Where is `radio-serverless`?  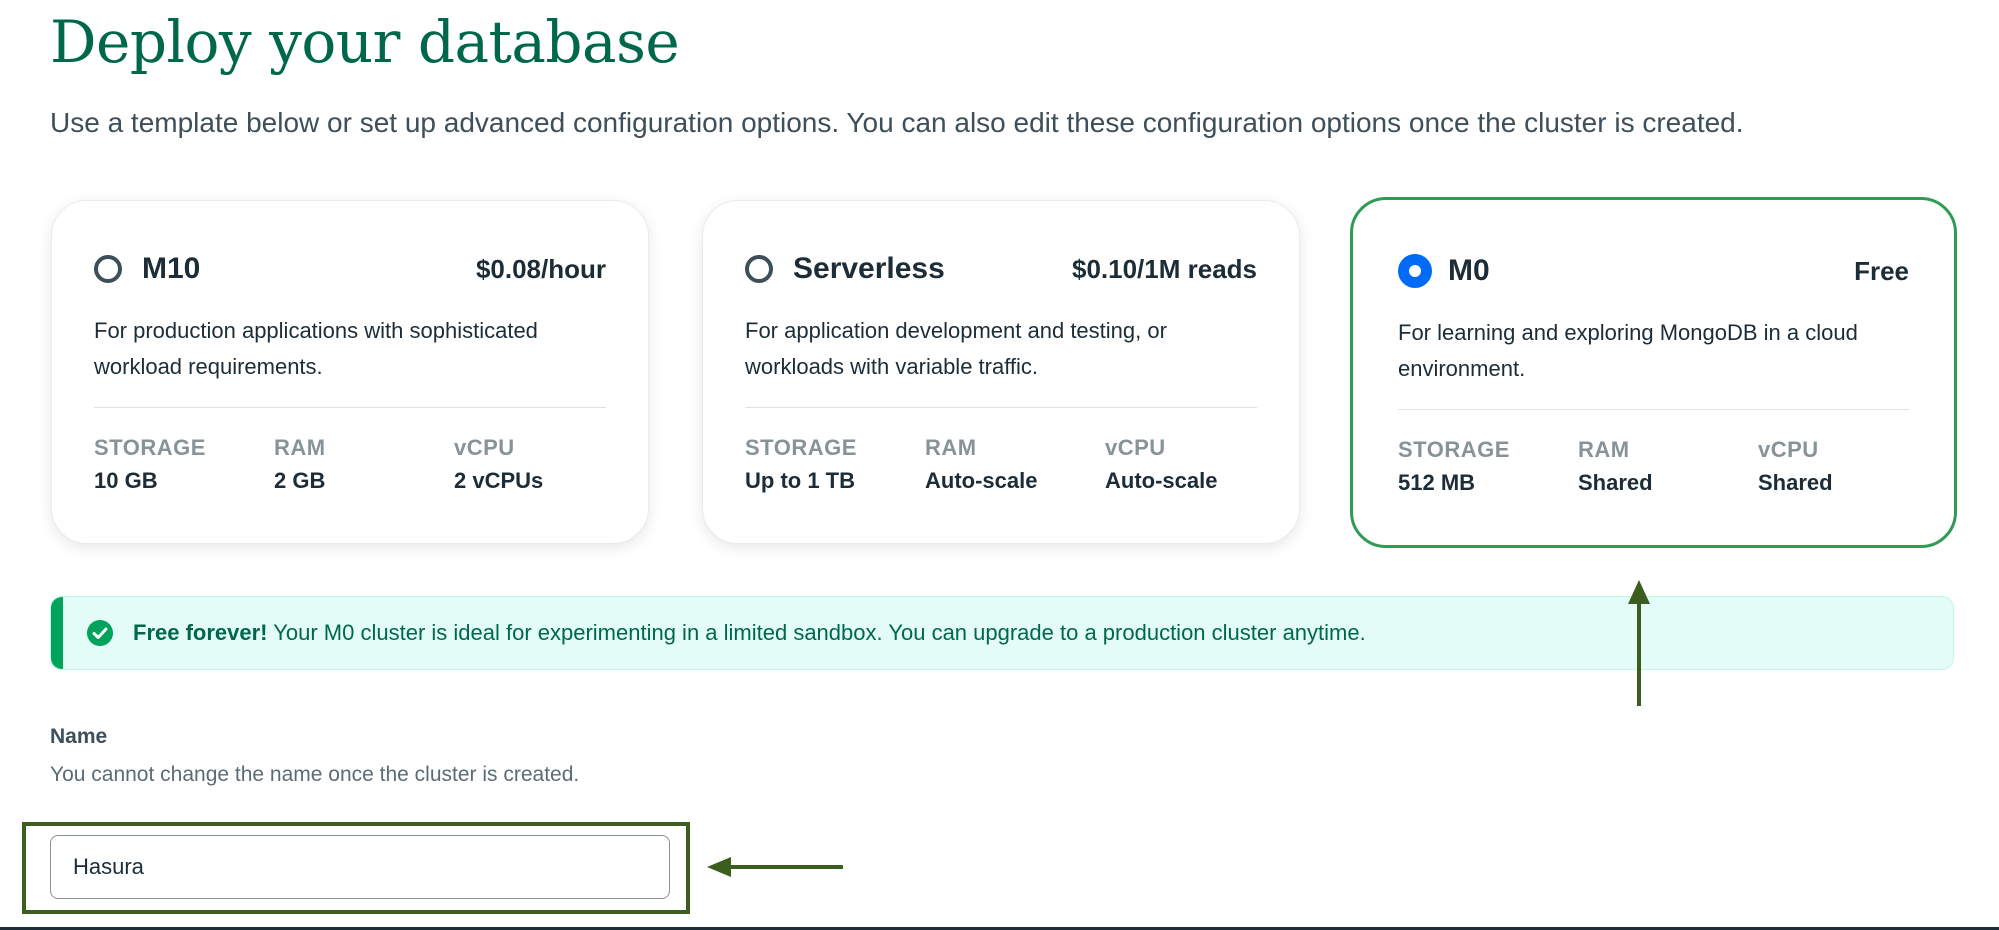 radio-serverless is located at coordinates (759, 269).